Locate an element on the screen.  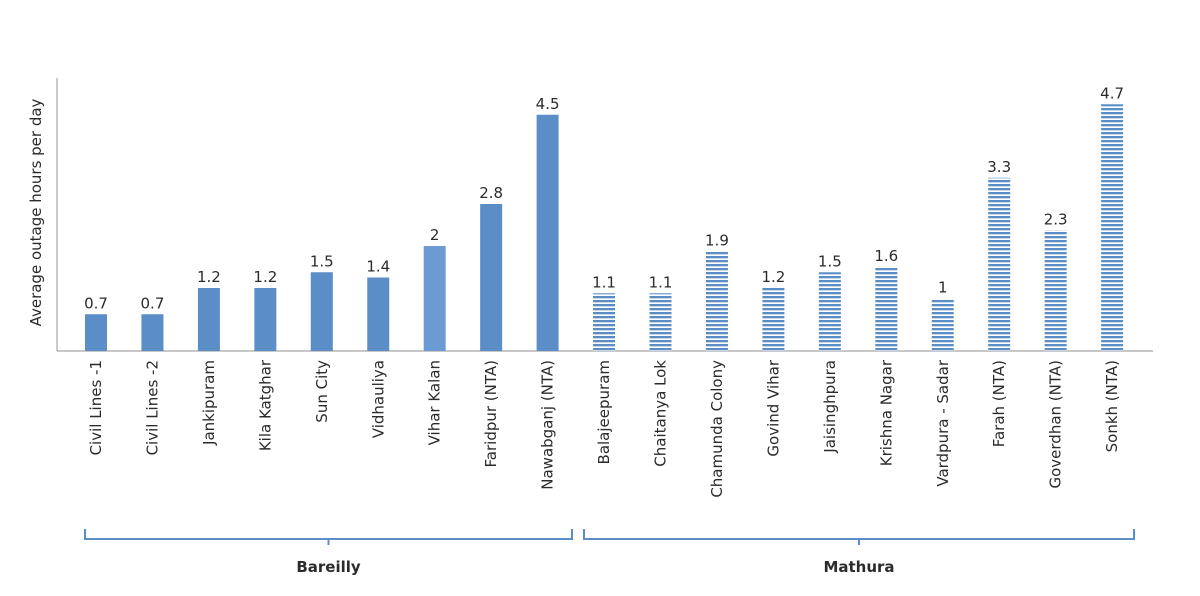
x-tick-label: Faridpur (NTA) is located at coordinates (491, 413).